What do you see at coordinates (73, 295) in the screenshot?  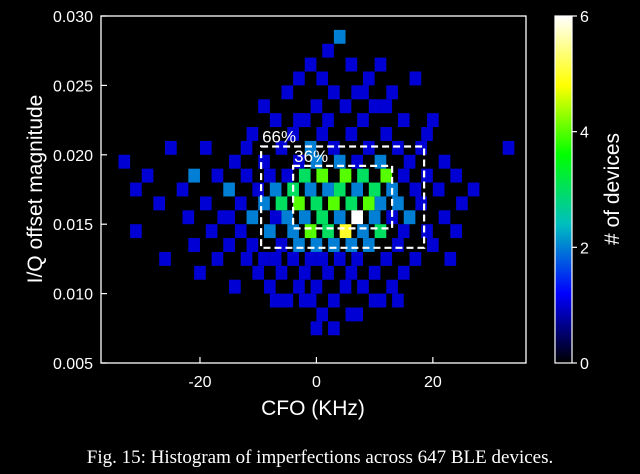 I see `y-tick-label: 0.010` at bounding box center [73, 295].